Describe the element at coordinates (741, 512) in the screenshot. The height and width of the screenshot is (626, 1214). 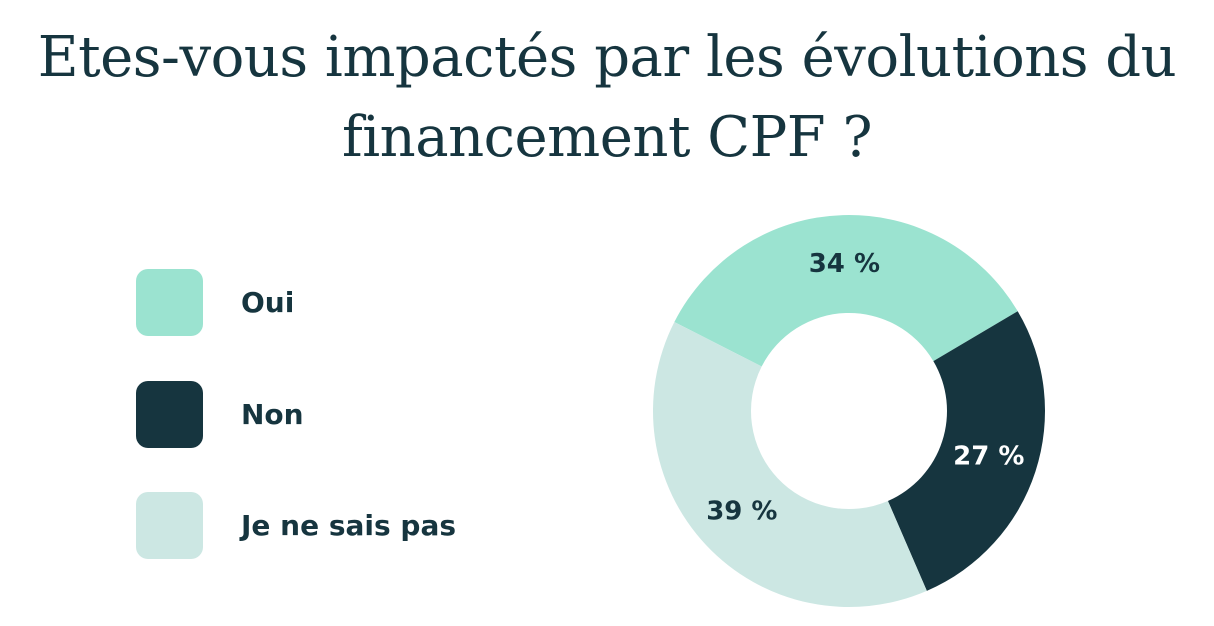
I see `slice-label-je-ne-sais-pas: 39 %` at that location.